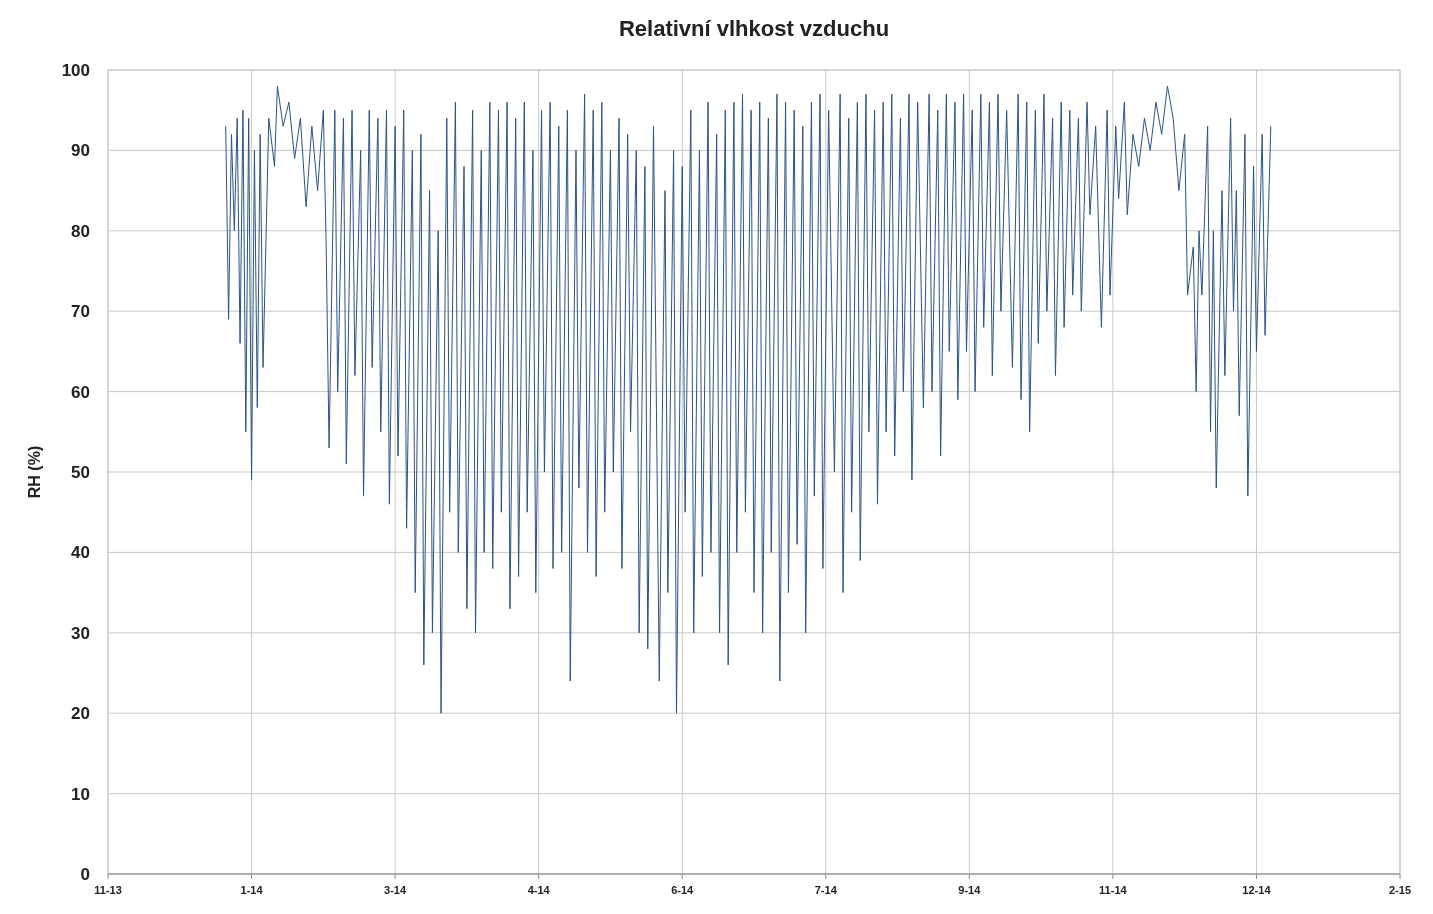 This screenshot has width=1433, height=914. Describe the element at coordinates (826, 890) in the screenshot. I see `x-tick-label: 7-14` at that location.